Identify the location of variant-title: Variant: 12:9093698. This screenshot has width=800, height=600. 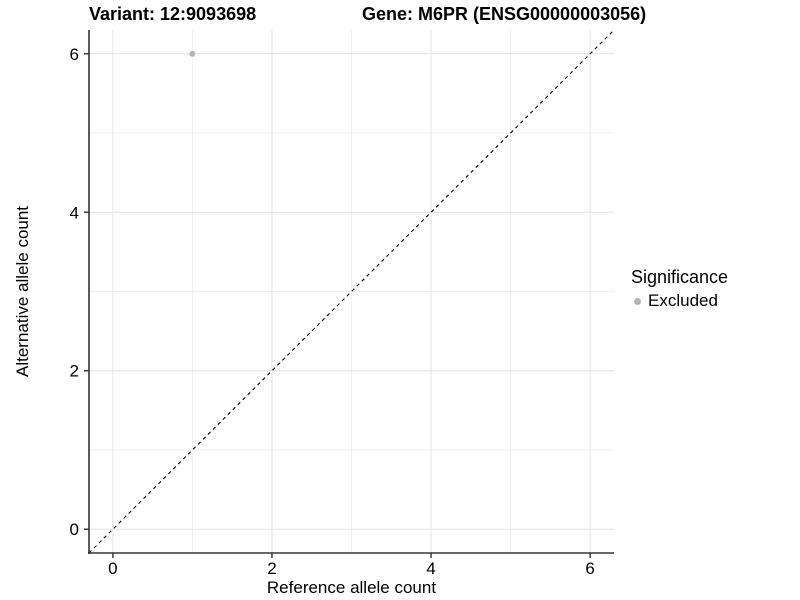
(173, 14).